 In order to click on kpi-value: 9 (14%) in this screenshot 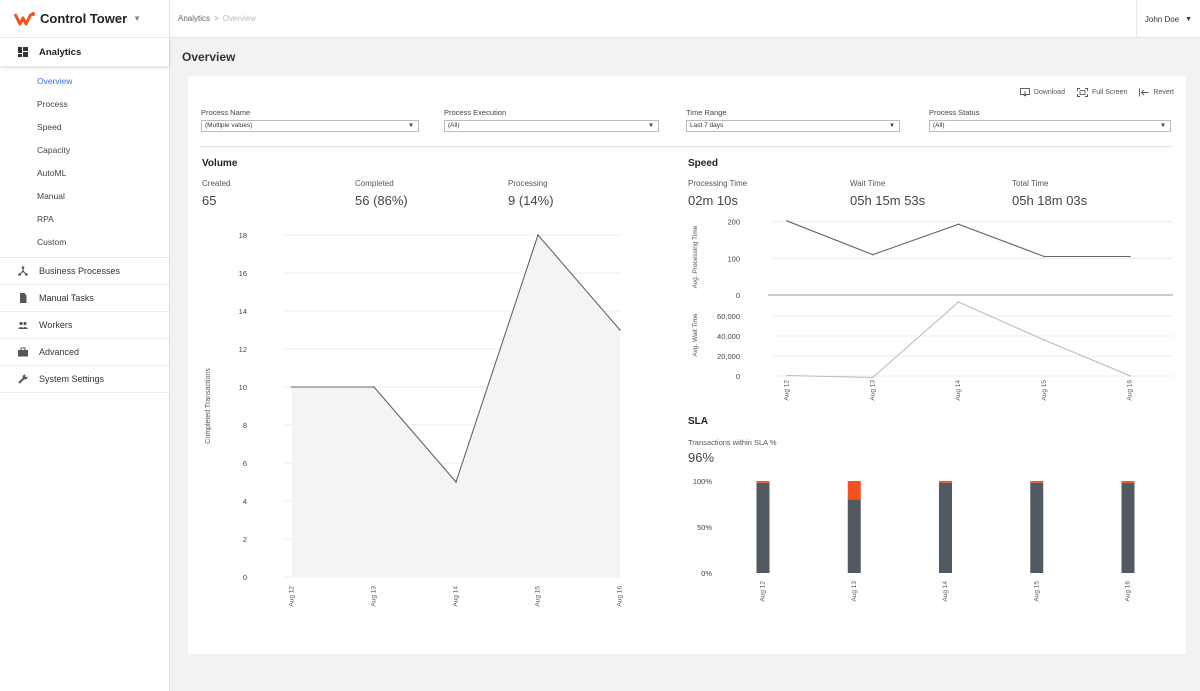, I will do `click(531, 200)`.